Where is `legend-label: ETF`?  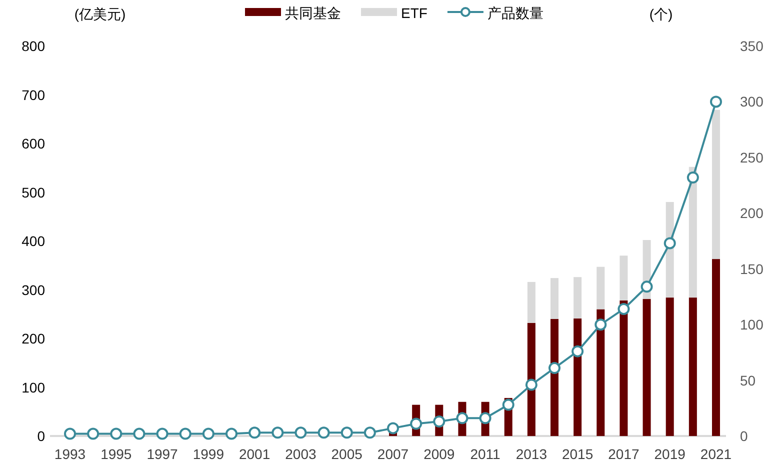
legend-label: ETF is located at coordinates (414, 13).